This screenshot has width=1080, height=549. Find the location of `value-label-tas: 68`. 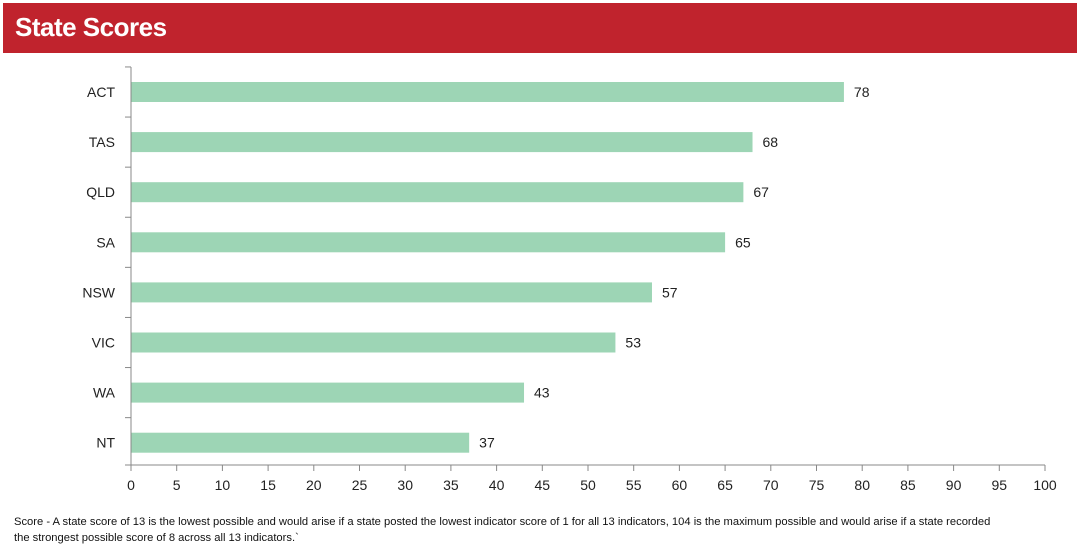

value-label-tas: 68 is located at coordinates (771, 142).